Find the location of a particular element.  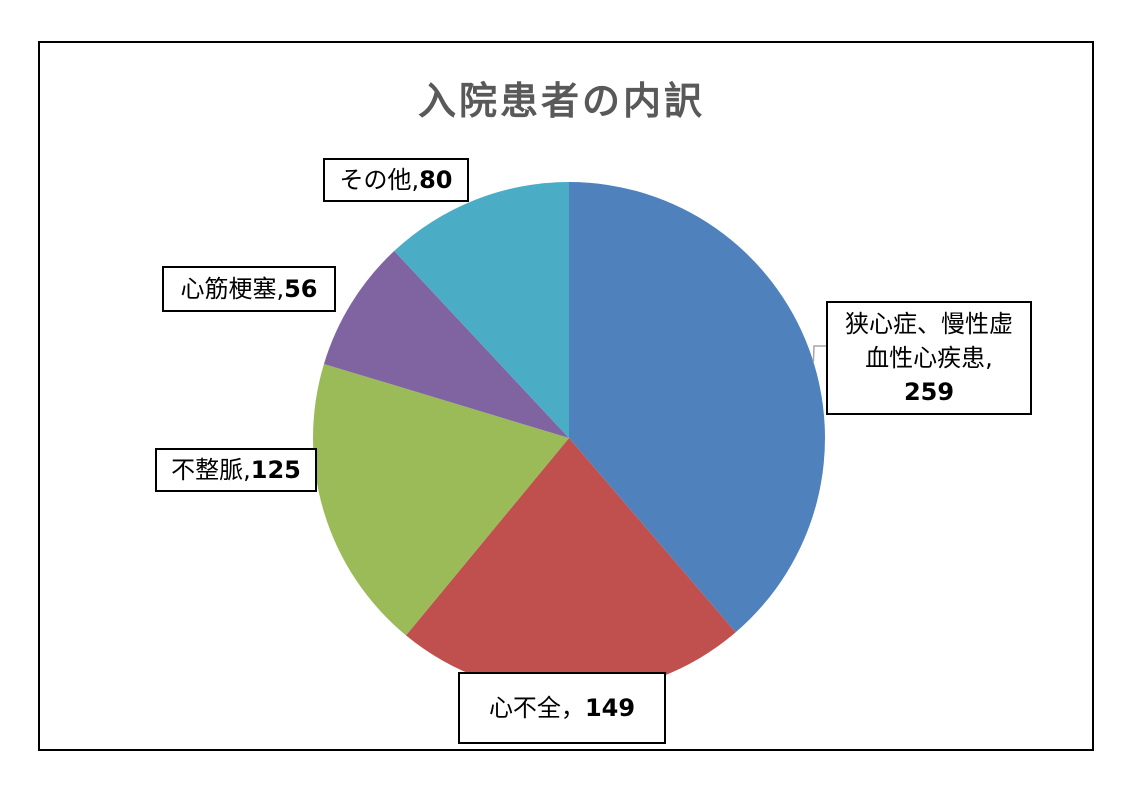

data-label-heart-failure-name: 心不全， is located at coordinates (536, 708).